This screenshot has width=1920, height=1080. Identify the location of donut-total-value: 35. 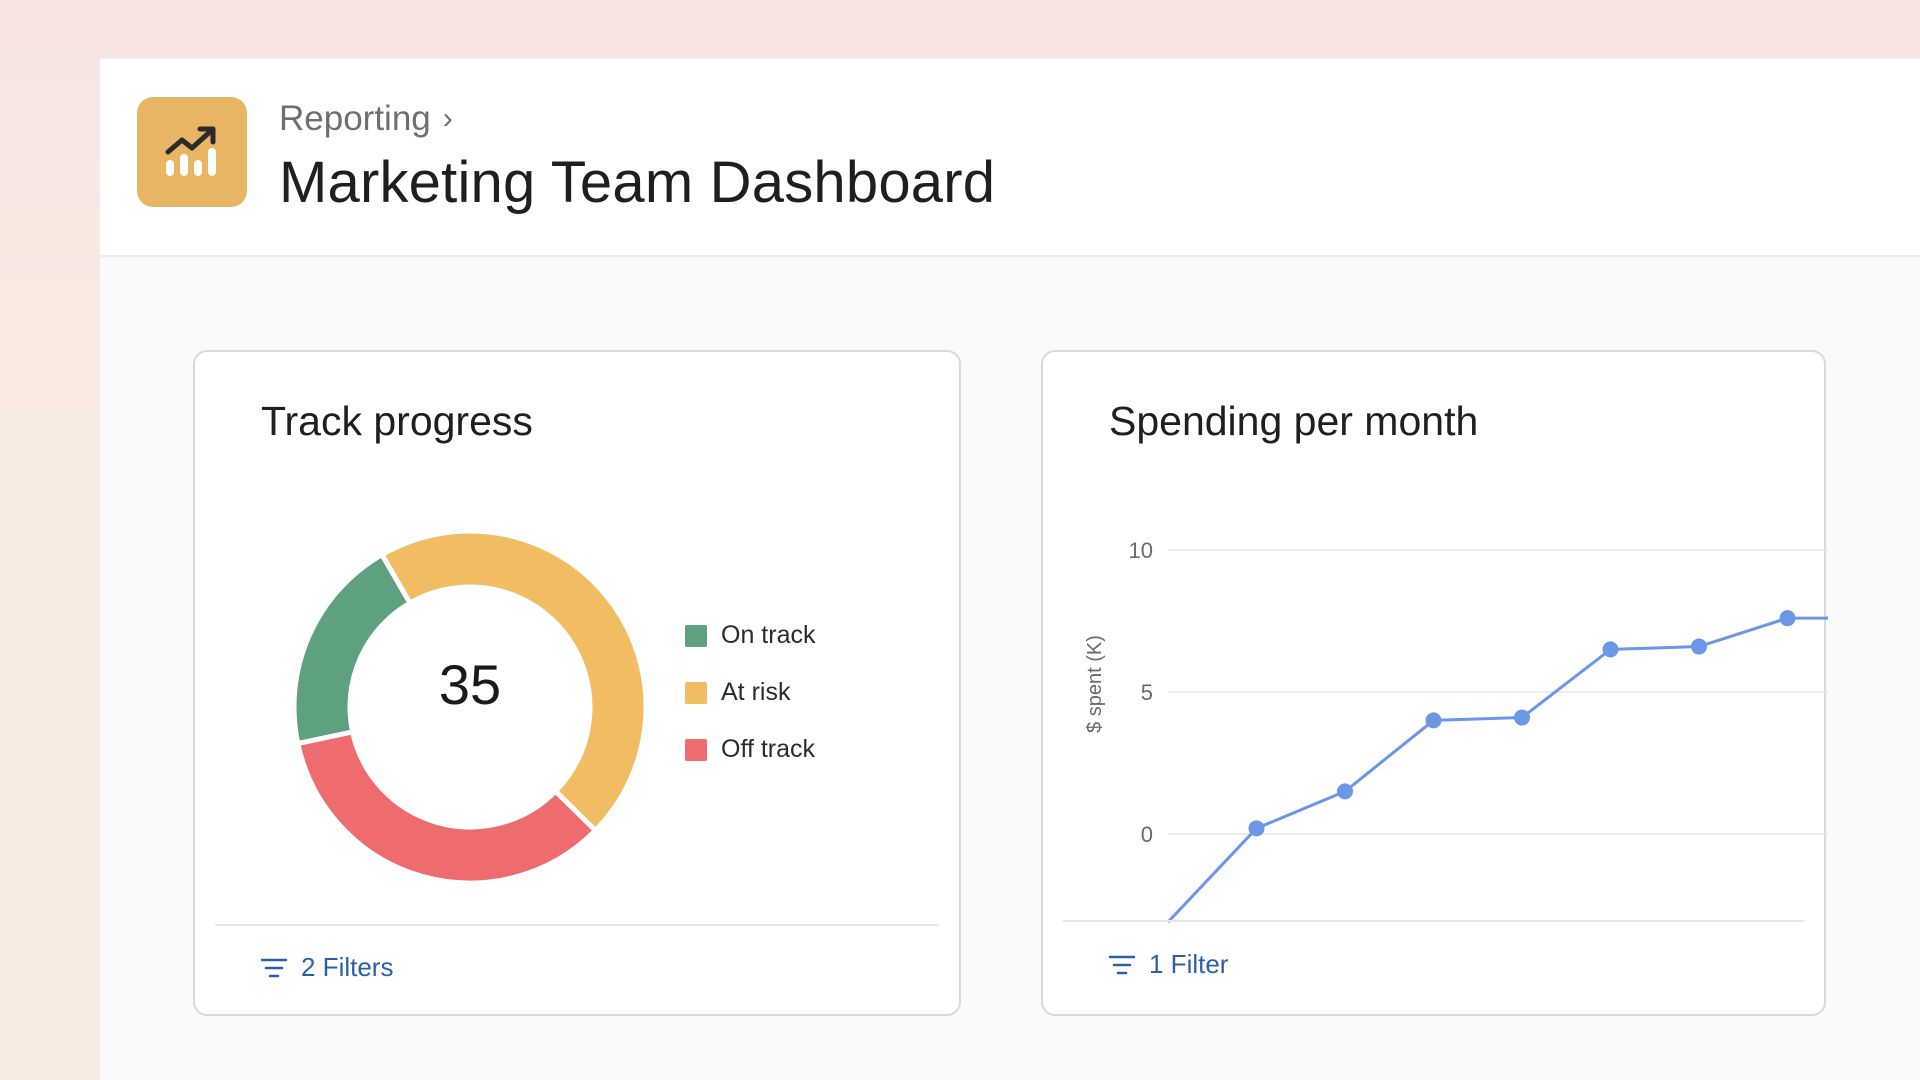
(470, 684).